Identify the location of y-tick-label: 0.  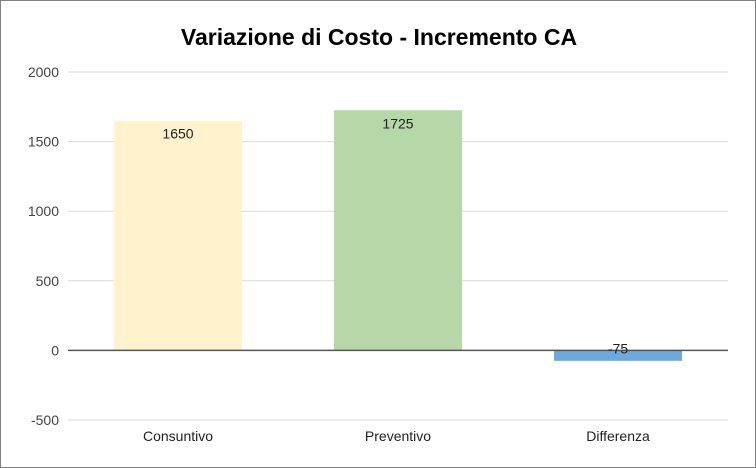
(55, 350).